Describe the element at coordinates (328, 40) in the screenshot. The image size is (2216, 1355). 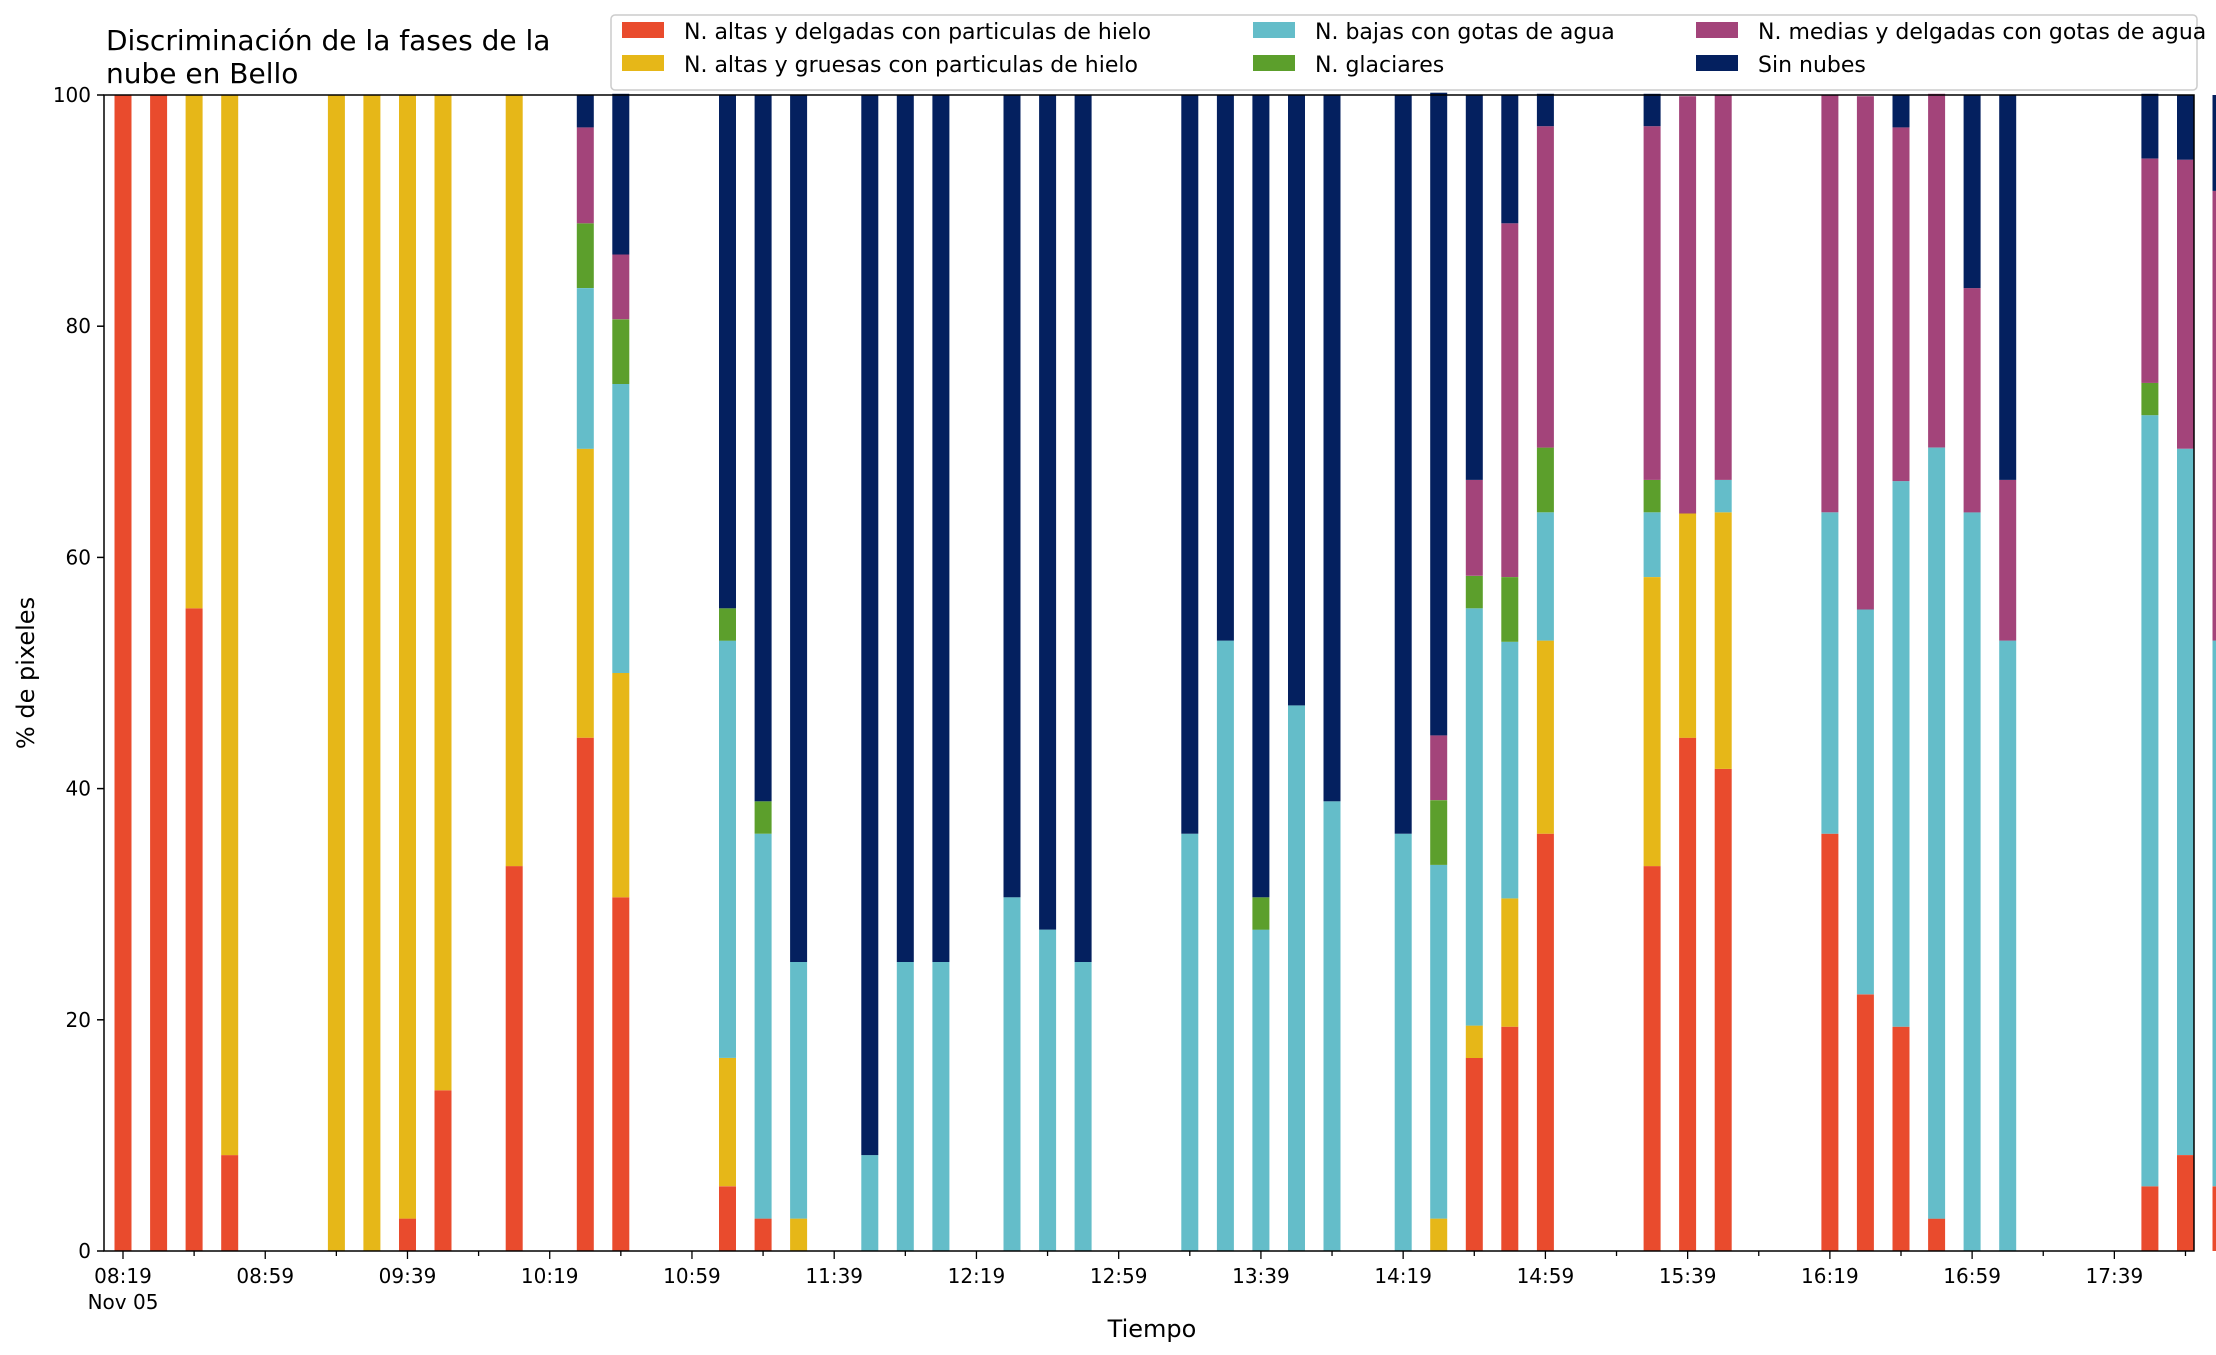
I see `chart-title-line-1: Discriminación de la fases de la` at that location.